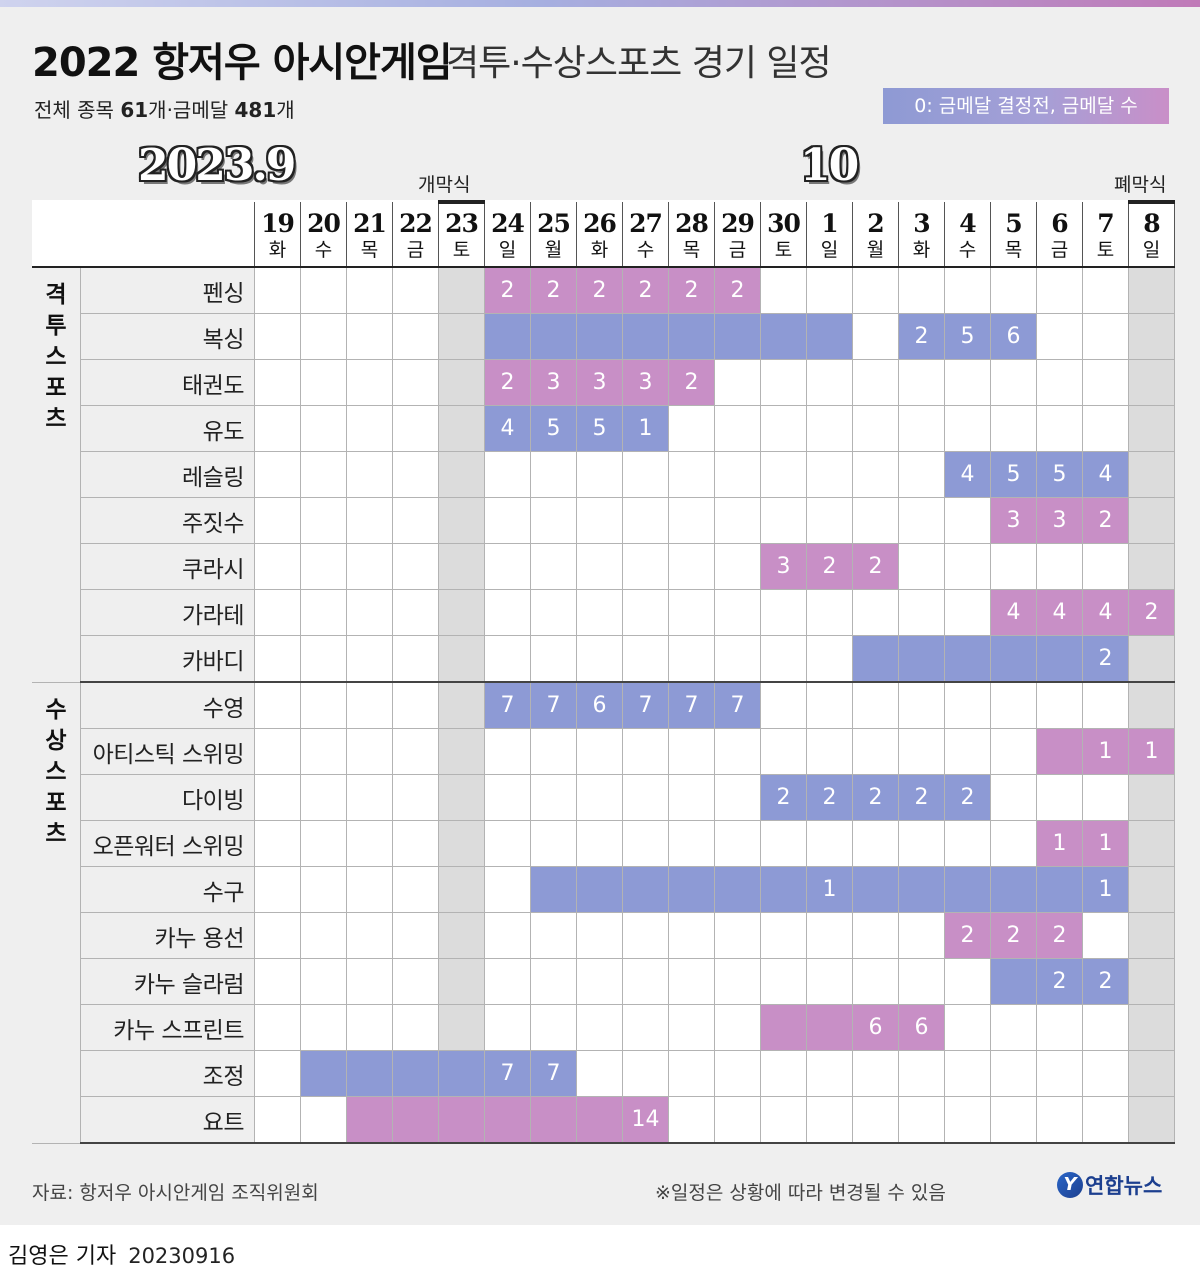 The height and width of the screenshot is (1278, 1200). Describe the element at coordinates (323, 235) in the screenshot. I see `date-header-cell: 20 수` at that location.